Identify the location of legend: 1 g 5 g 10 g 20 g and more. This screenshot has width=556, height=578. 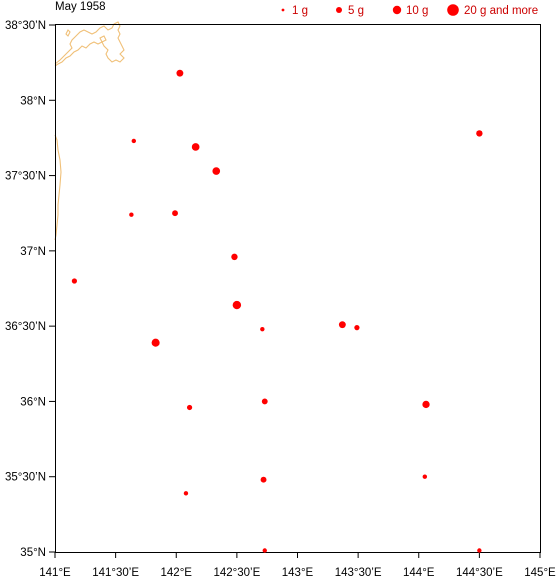
(409, 10).